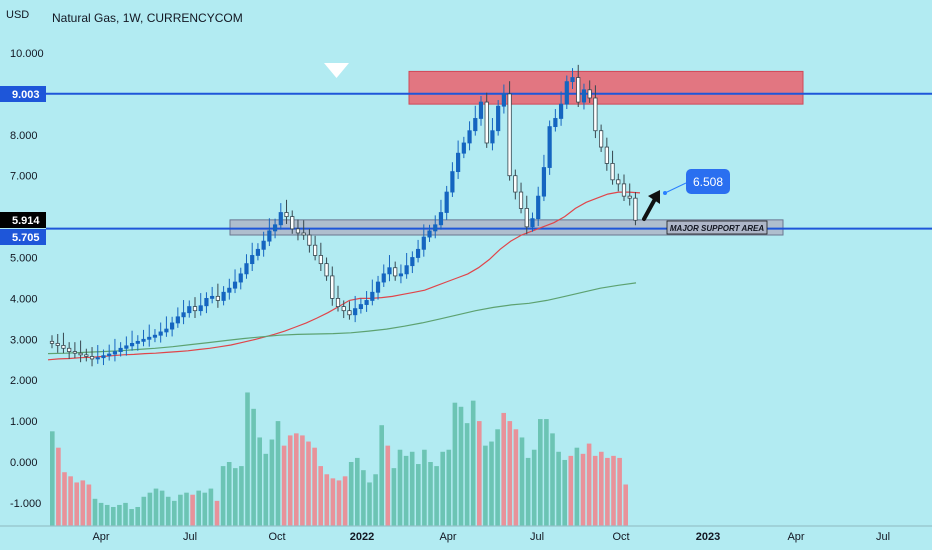 The image size is (932, 550). Describe the element at coordinates (883, 537) in the screenshot. I see `time-tick-label: Jul` at that location.